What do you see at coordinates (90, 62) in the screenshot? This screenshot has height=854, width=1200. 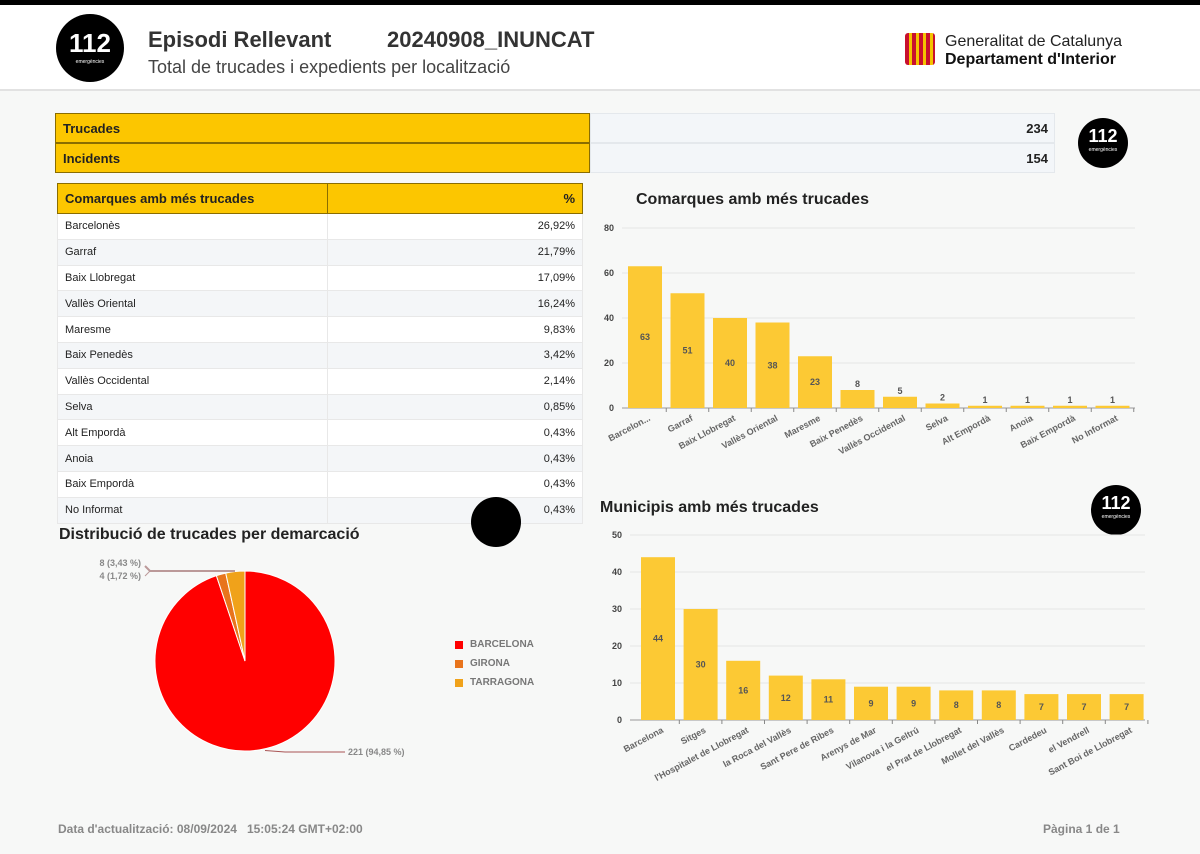 I see `logo-sub: emergències` at bounding box center [90, 62].